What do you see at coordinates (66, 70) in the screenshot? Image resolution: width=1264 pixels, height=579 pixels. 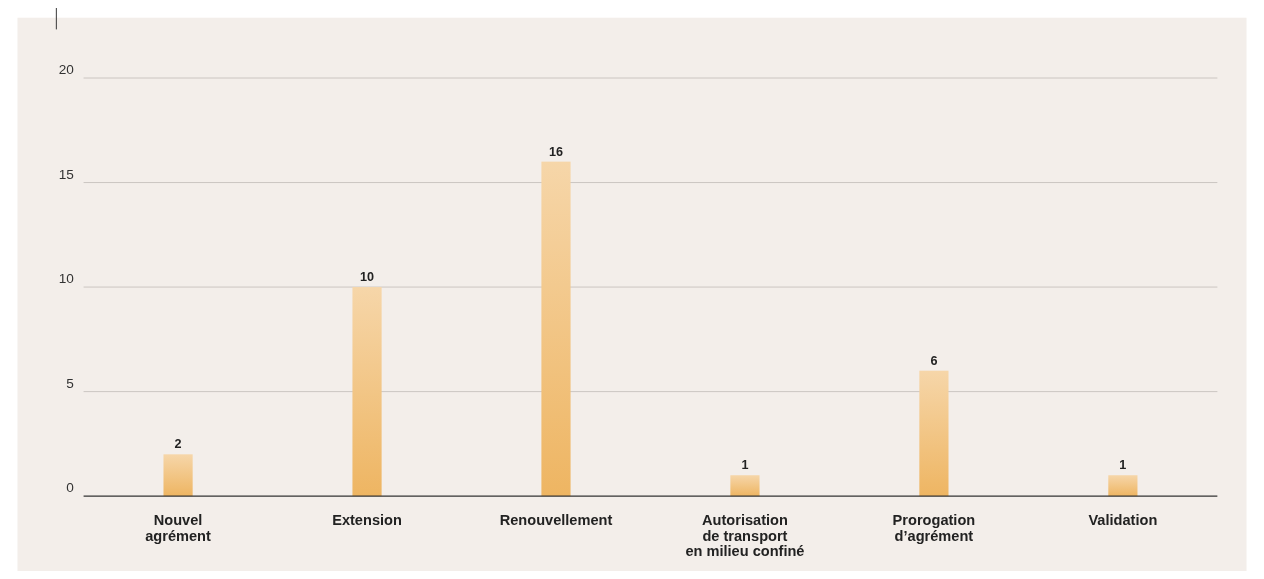 I see `y-tick-label: 20` at bounding box center [66, 70].